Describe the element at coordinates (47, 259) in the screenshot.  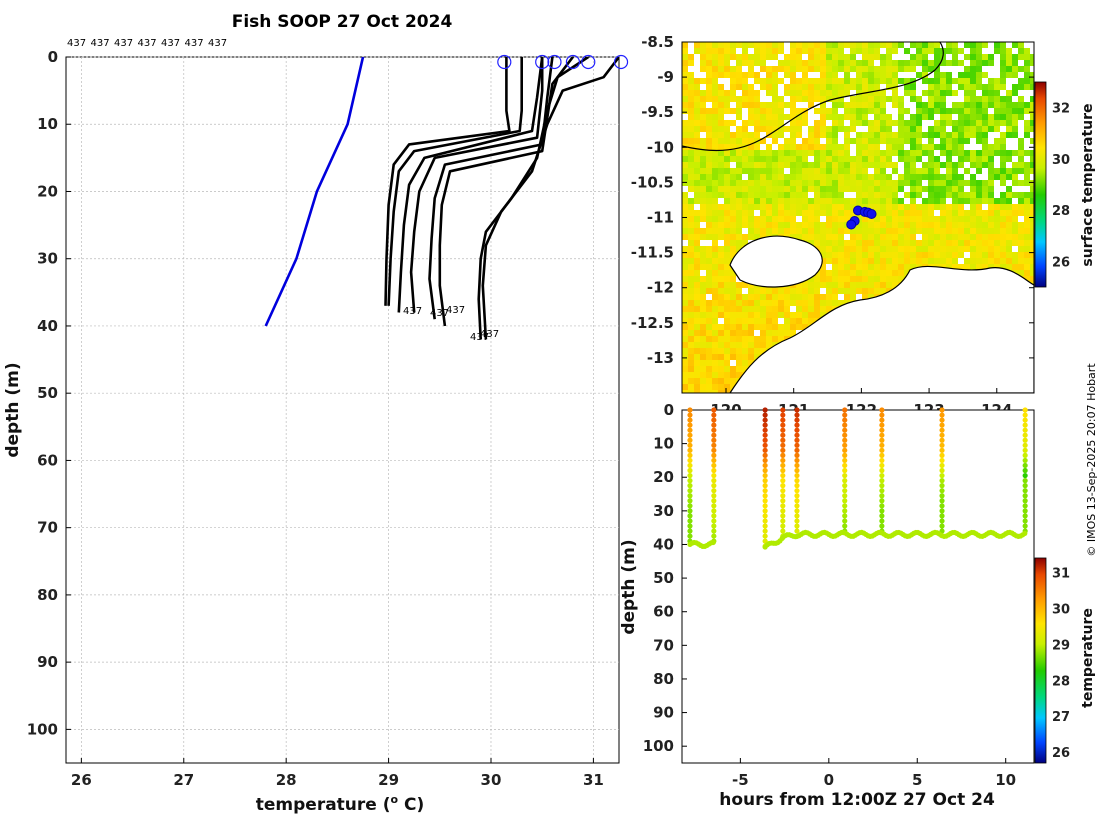
I see `y-tick-label: 30` at that location.